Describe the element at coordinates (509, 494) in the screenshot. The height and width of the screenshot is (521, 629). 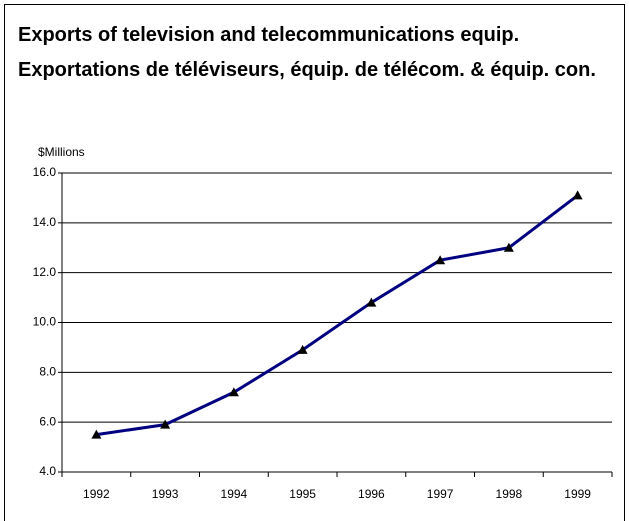
I see `x-tick-label: 1998` at that location.